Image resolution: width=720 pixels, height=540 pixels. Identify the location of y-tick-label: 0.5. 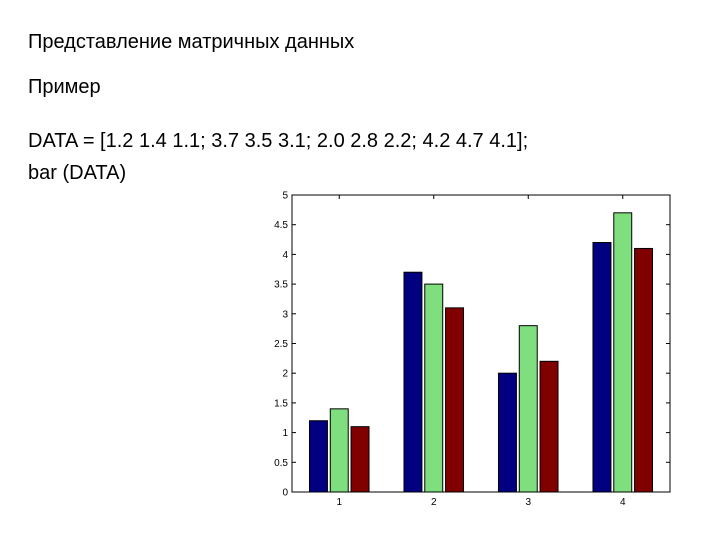
(281, 463).